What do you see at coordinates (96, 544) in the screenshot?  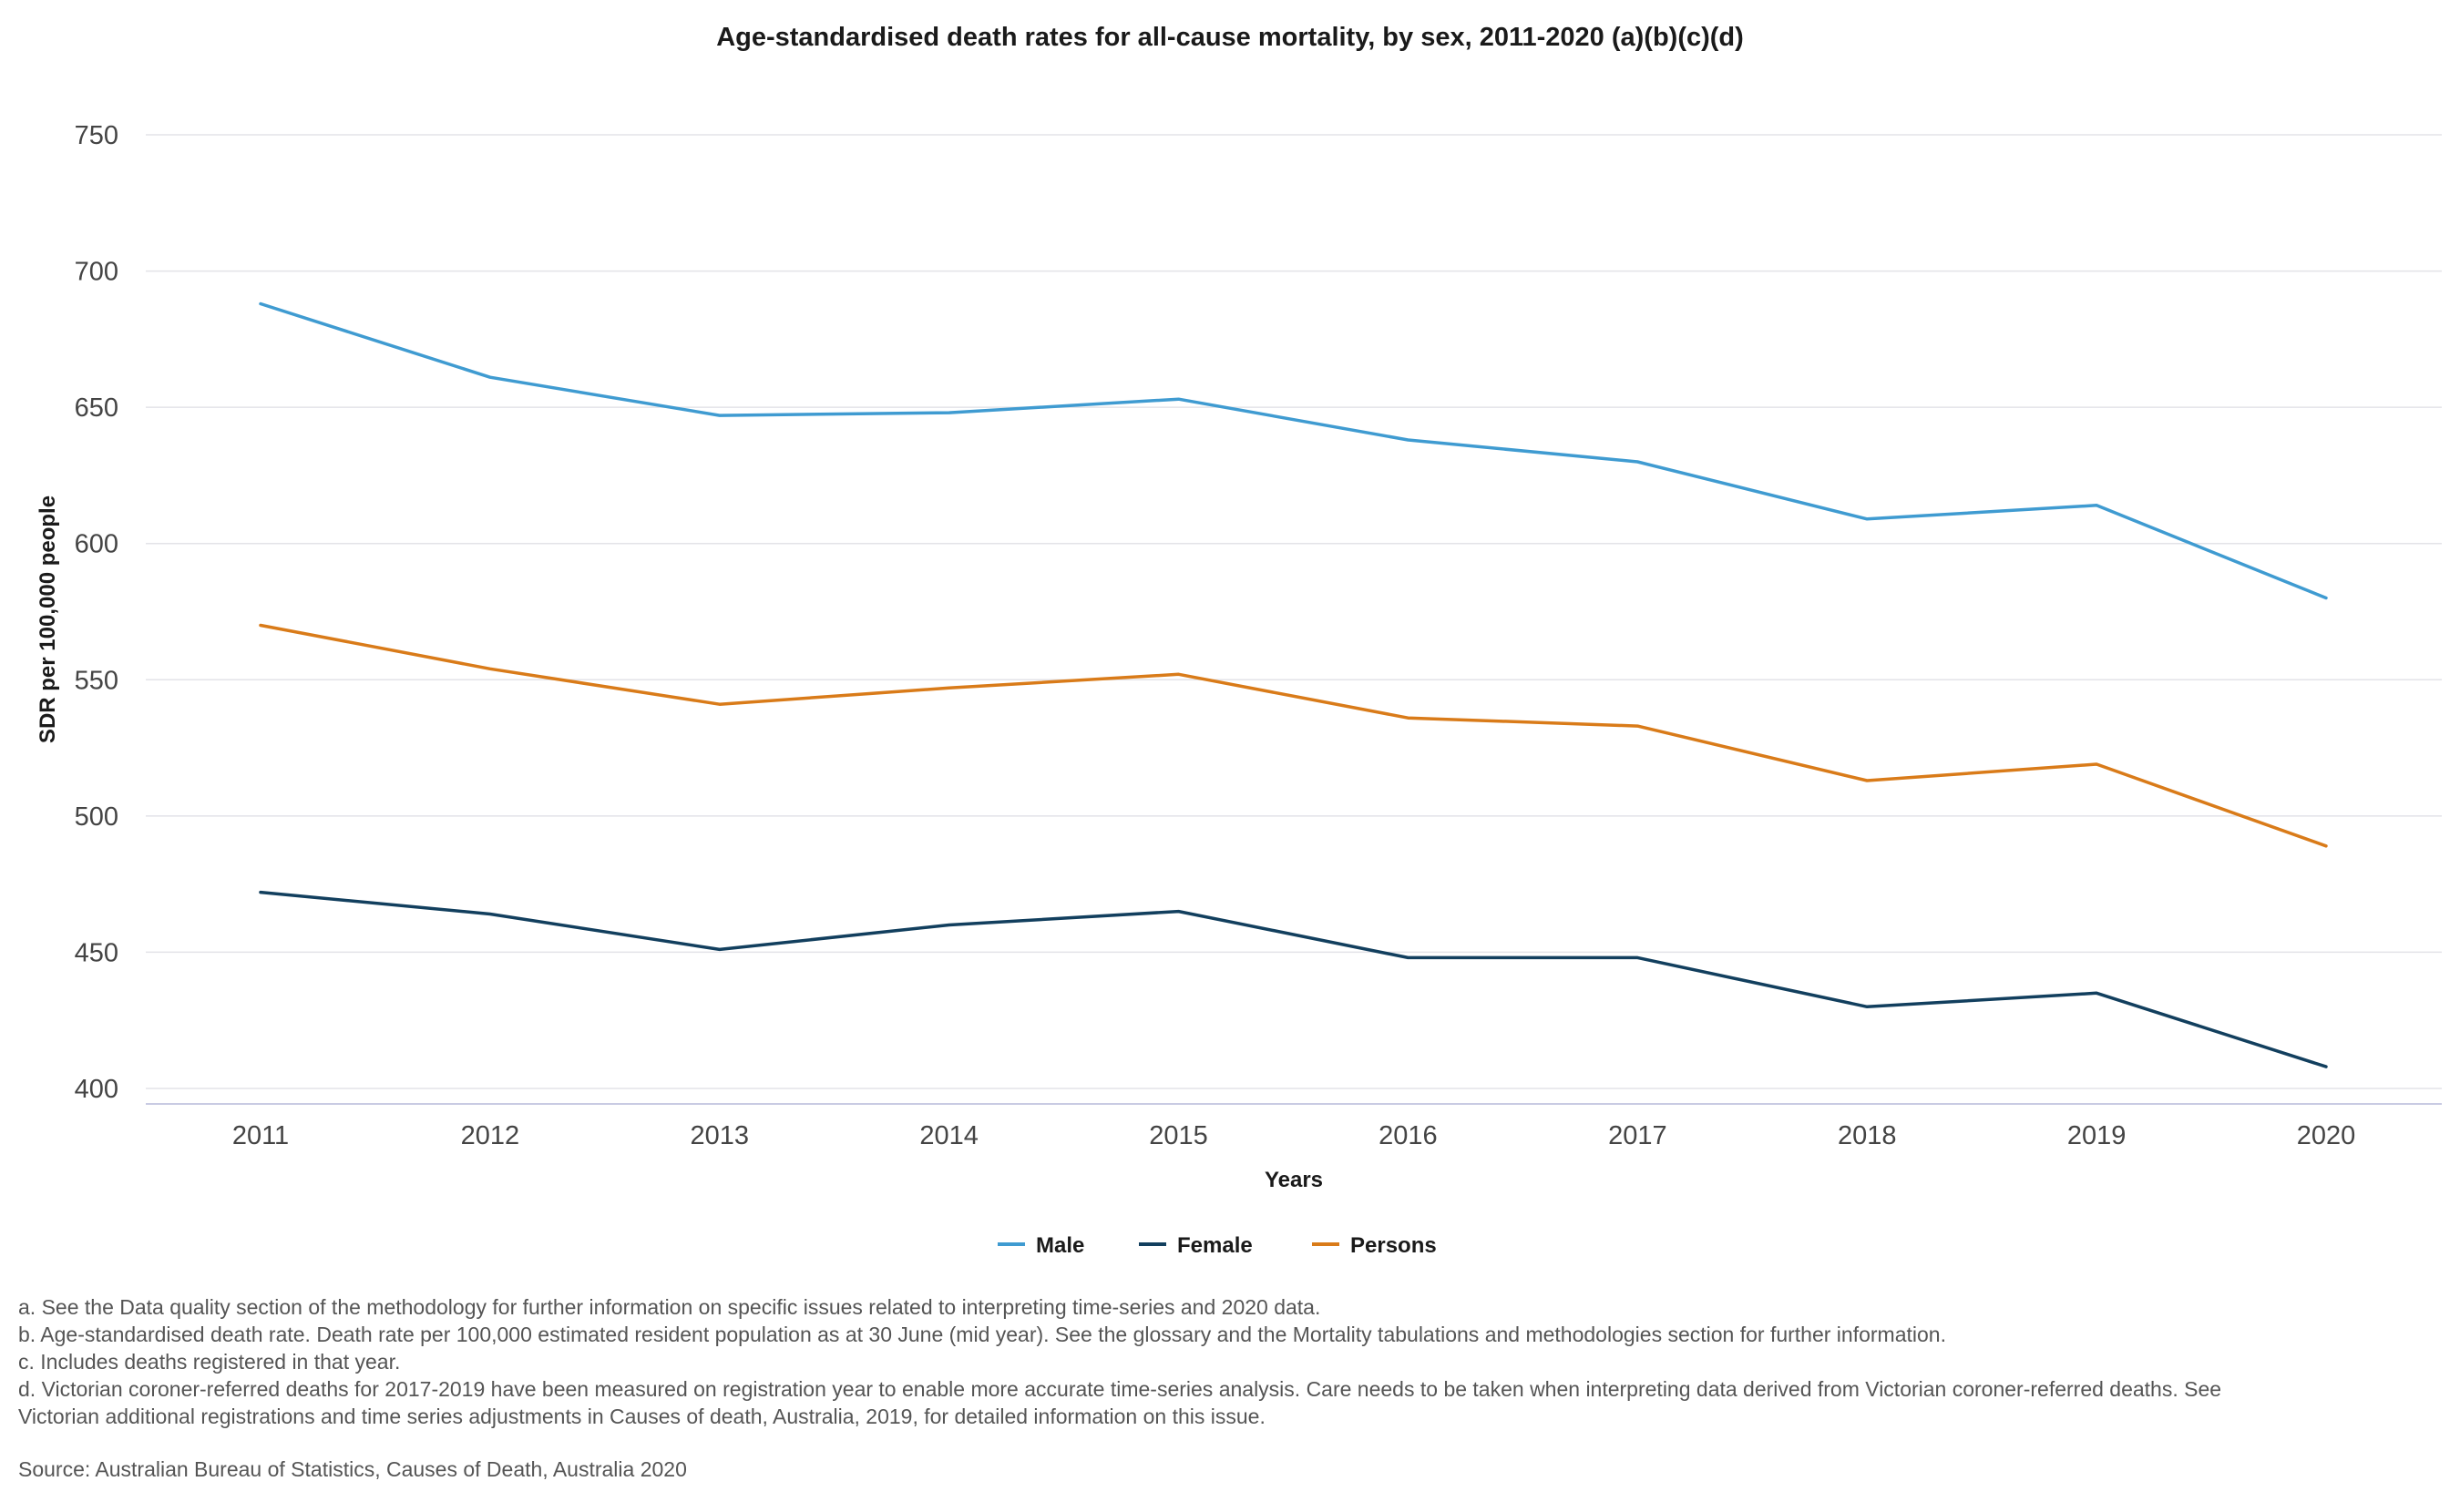 I see `y-tick-label-600: 600` at bounding box center [96, 544].